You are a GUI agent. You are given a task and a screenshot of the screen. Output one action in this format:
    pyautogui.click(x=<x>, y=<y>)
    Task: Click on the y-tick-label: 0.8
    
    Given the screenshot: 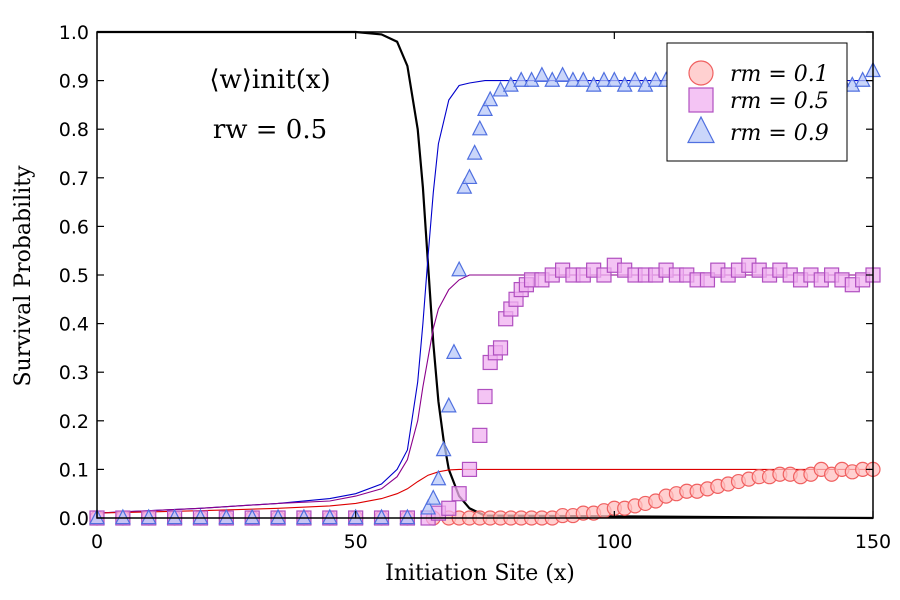 What is the action you would take?
    pyautogui.click(x=74, y=130)
    